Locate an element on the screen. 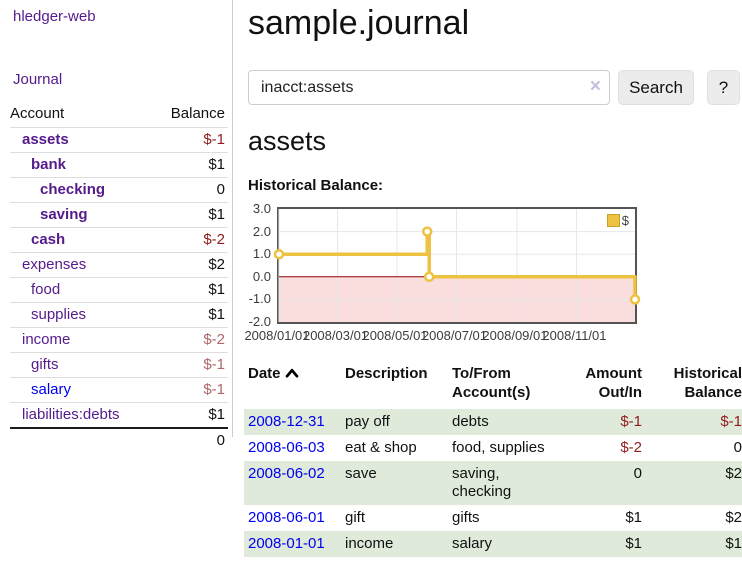 The width and height of the screenshot is (742, 582). table-row: supplies $1 is located at coordinates (119, 315).